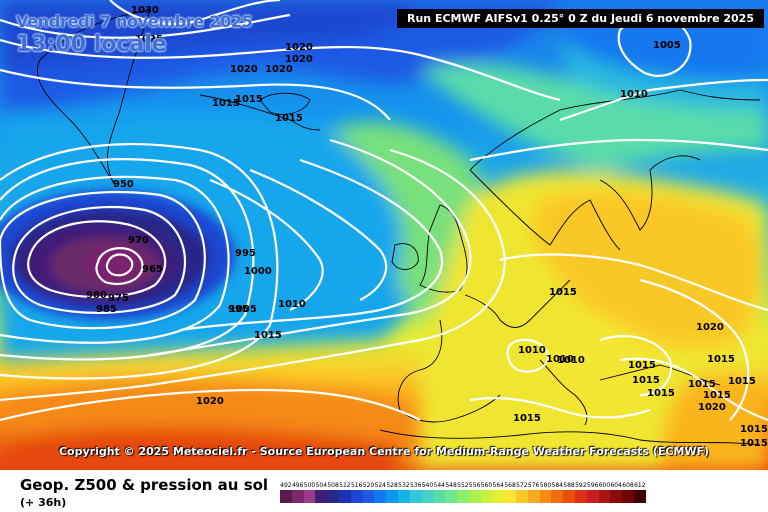  Describe the element at coordinates (451, 492) in the screenshot. I see `scale-step: 548` at that location.